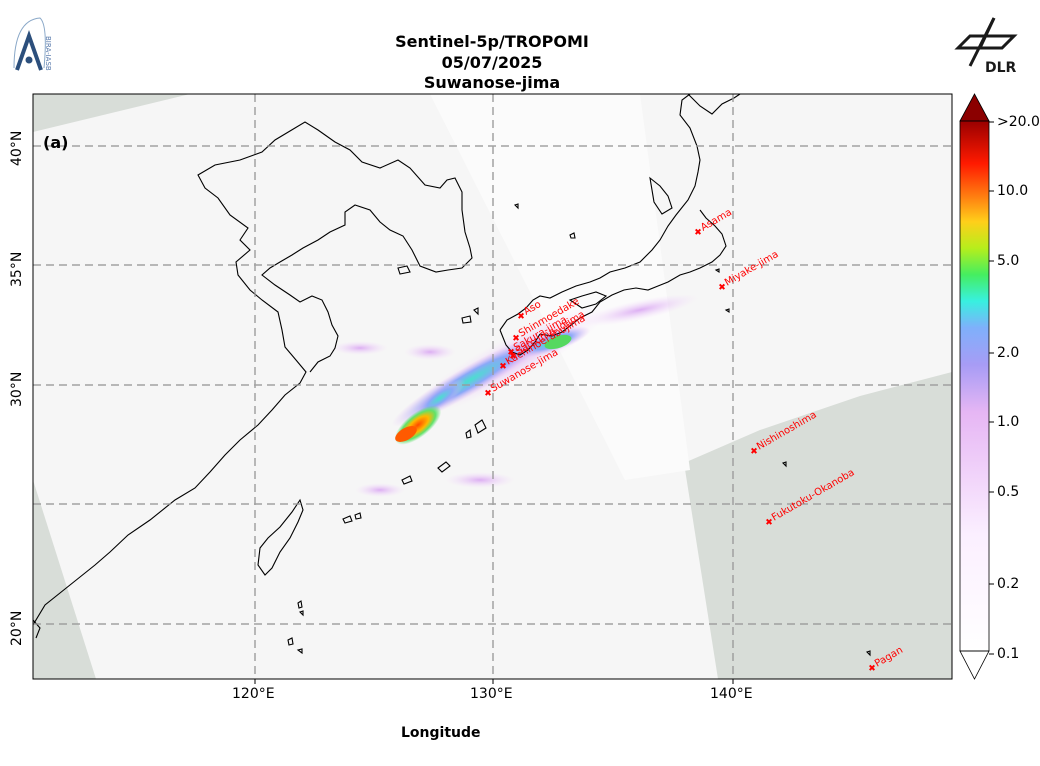 Image resolution: width=1040 pixels, height=766 pixels. What do you see at coordinates (56, 142) in the screenshot?
I see `panel-label: (a)` at bounding box center [56, 142].